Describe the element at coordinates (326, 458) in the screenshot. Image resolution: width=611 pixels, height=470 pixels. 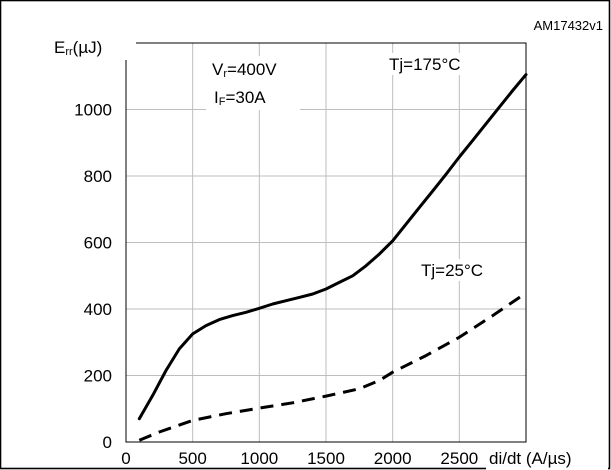
I see `x-tick-label: 1500` at that location.